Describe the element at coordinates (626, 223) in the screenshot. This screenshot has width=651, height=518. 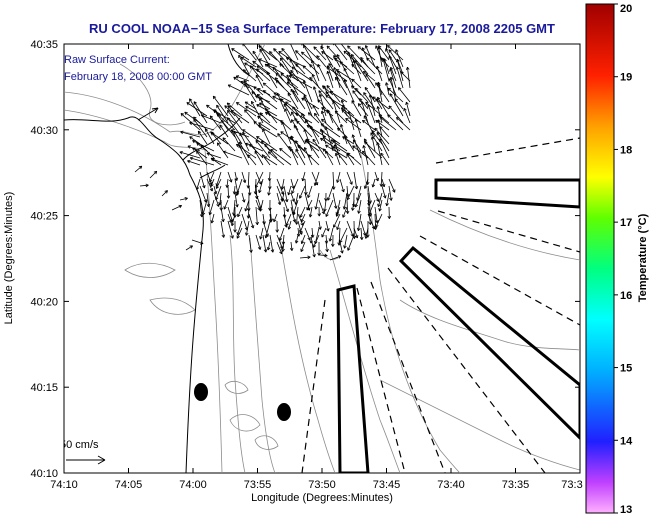
I see `colorbar-tick-label: 17` at that location.